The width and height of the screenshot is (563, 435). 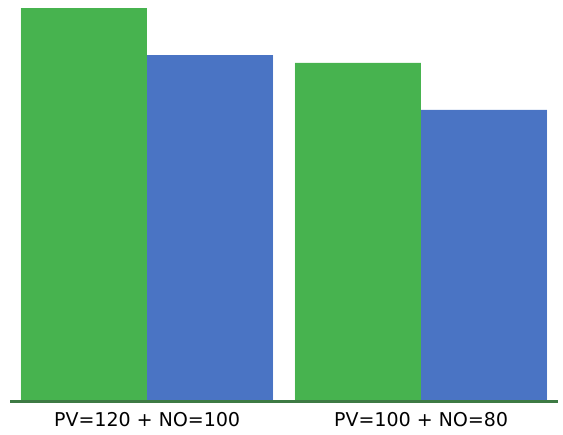 I want to click on x-tick-label: PV=100 + NO=80, so click(x=421, y=419).